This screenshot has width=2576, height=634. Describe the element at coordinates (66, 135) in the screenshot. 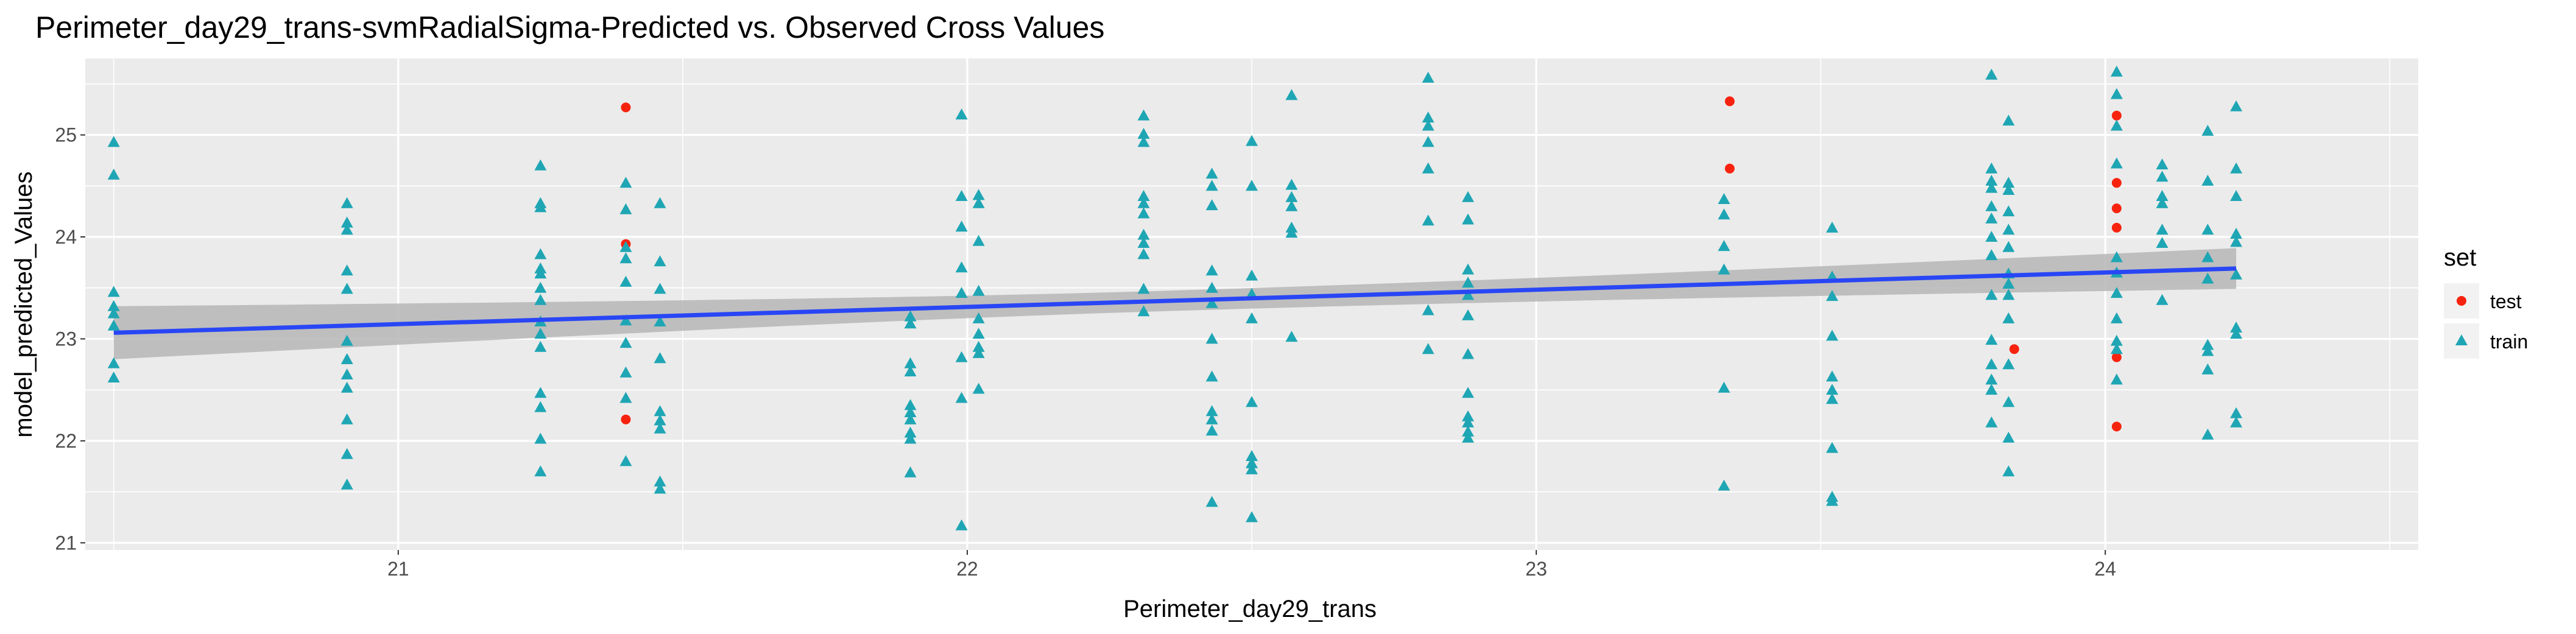

I see `y-tick-label: 25` at that location.